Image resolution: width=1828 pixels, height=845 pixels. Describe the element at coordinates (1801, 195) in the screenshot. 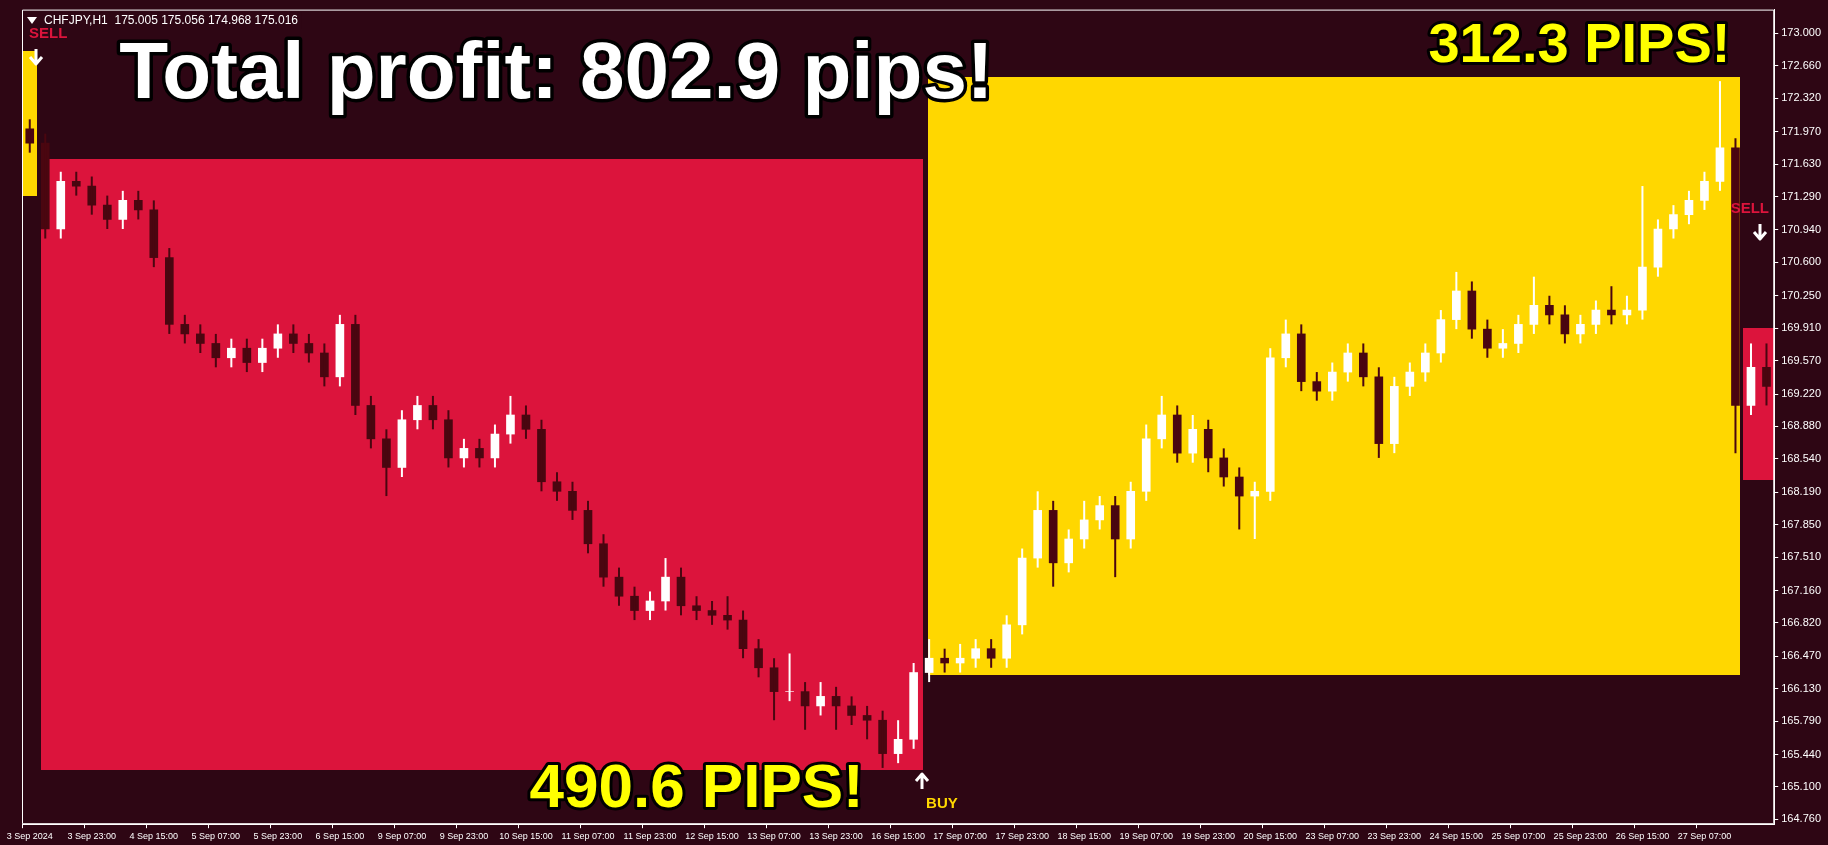

I see `y-tick-label: 171.290` at that location.